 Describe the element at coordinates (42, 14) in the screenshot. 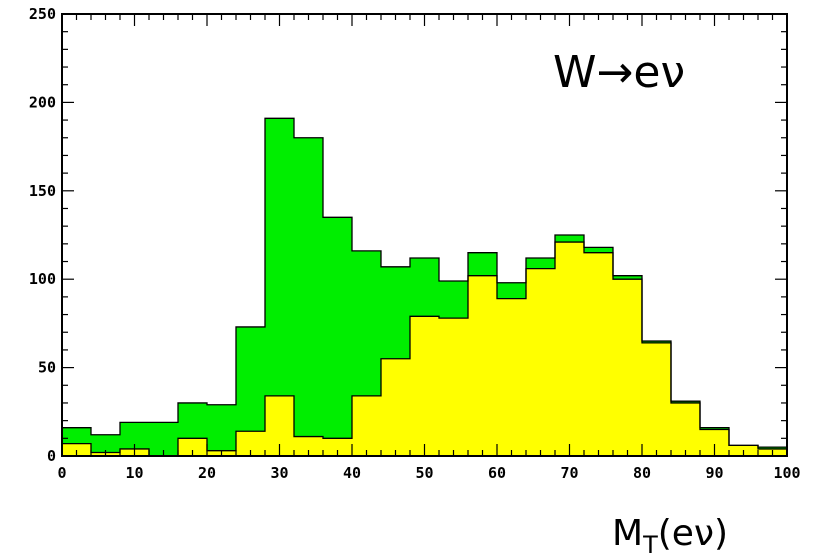

I see `y-tick-label: 250` at that location.